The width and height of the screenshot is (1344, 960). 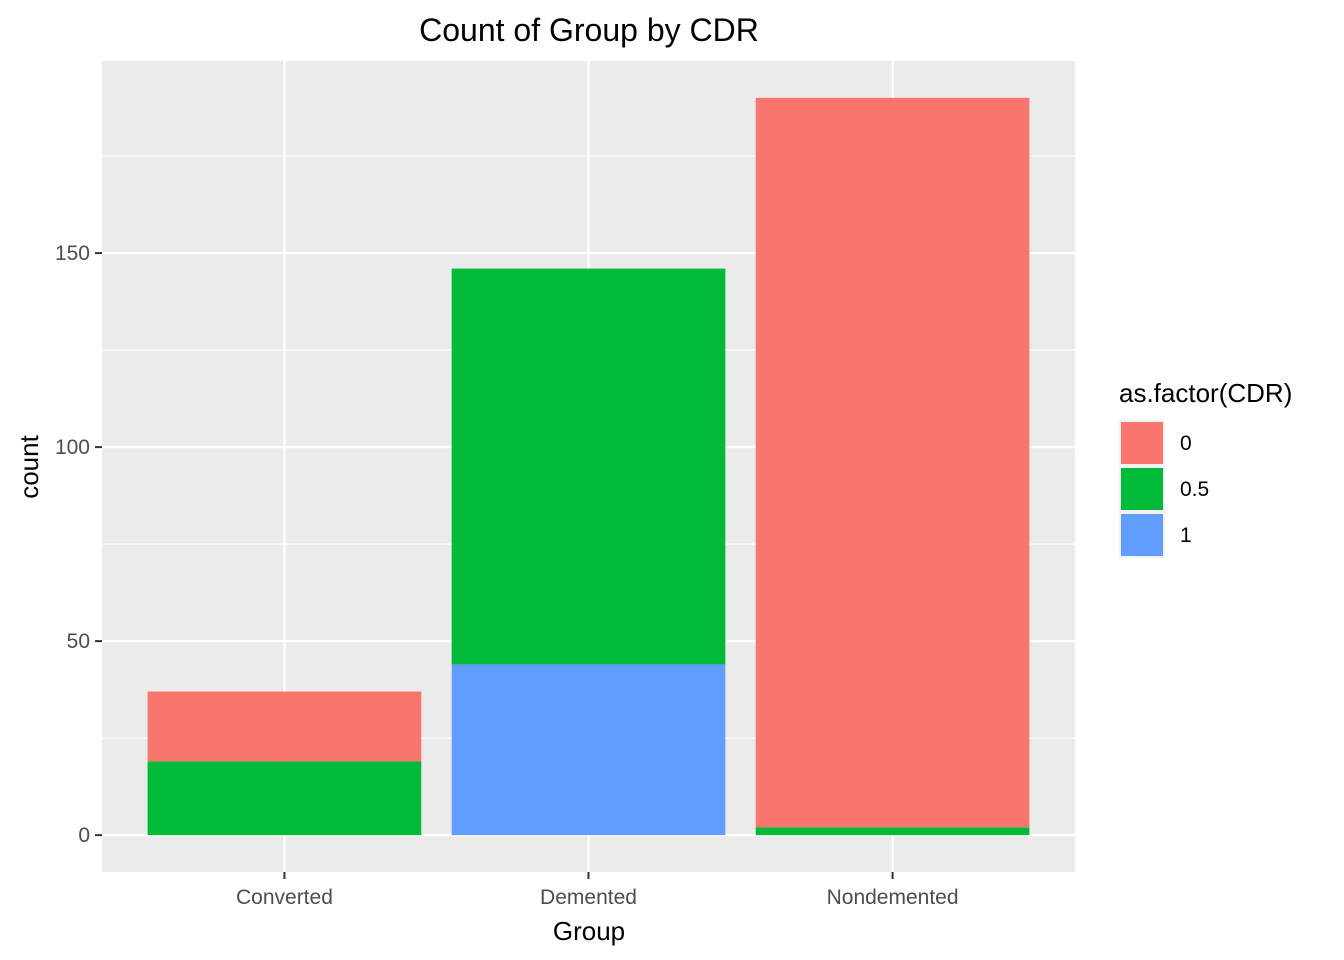 What do you see at coordinates (72, 253) in the screenshot?
I see `y-tick-label: 150` at bounding box center [72, 253].